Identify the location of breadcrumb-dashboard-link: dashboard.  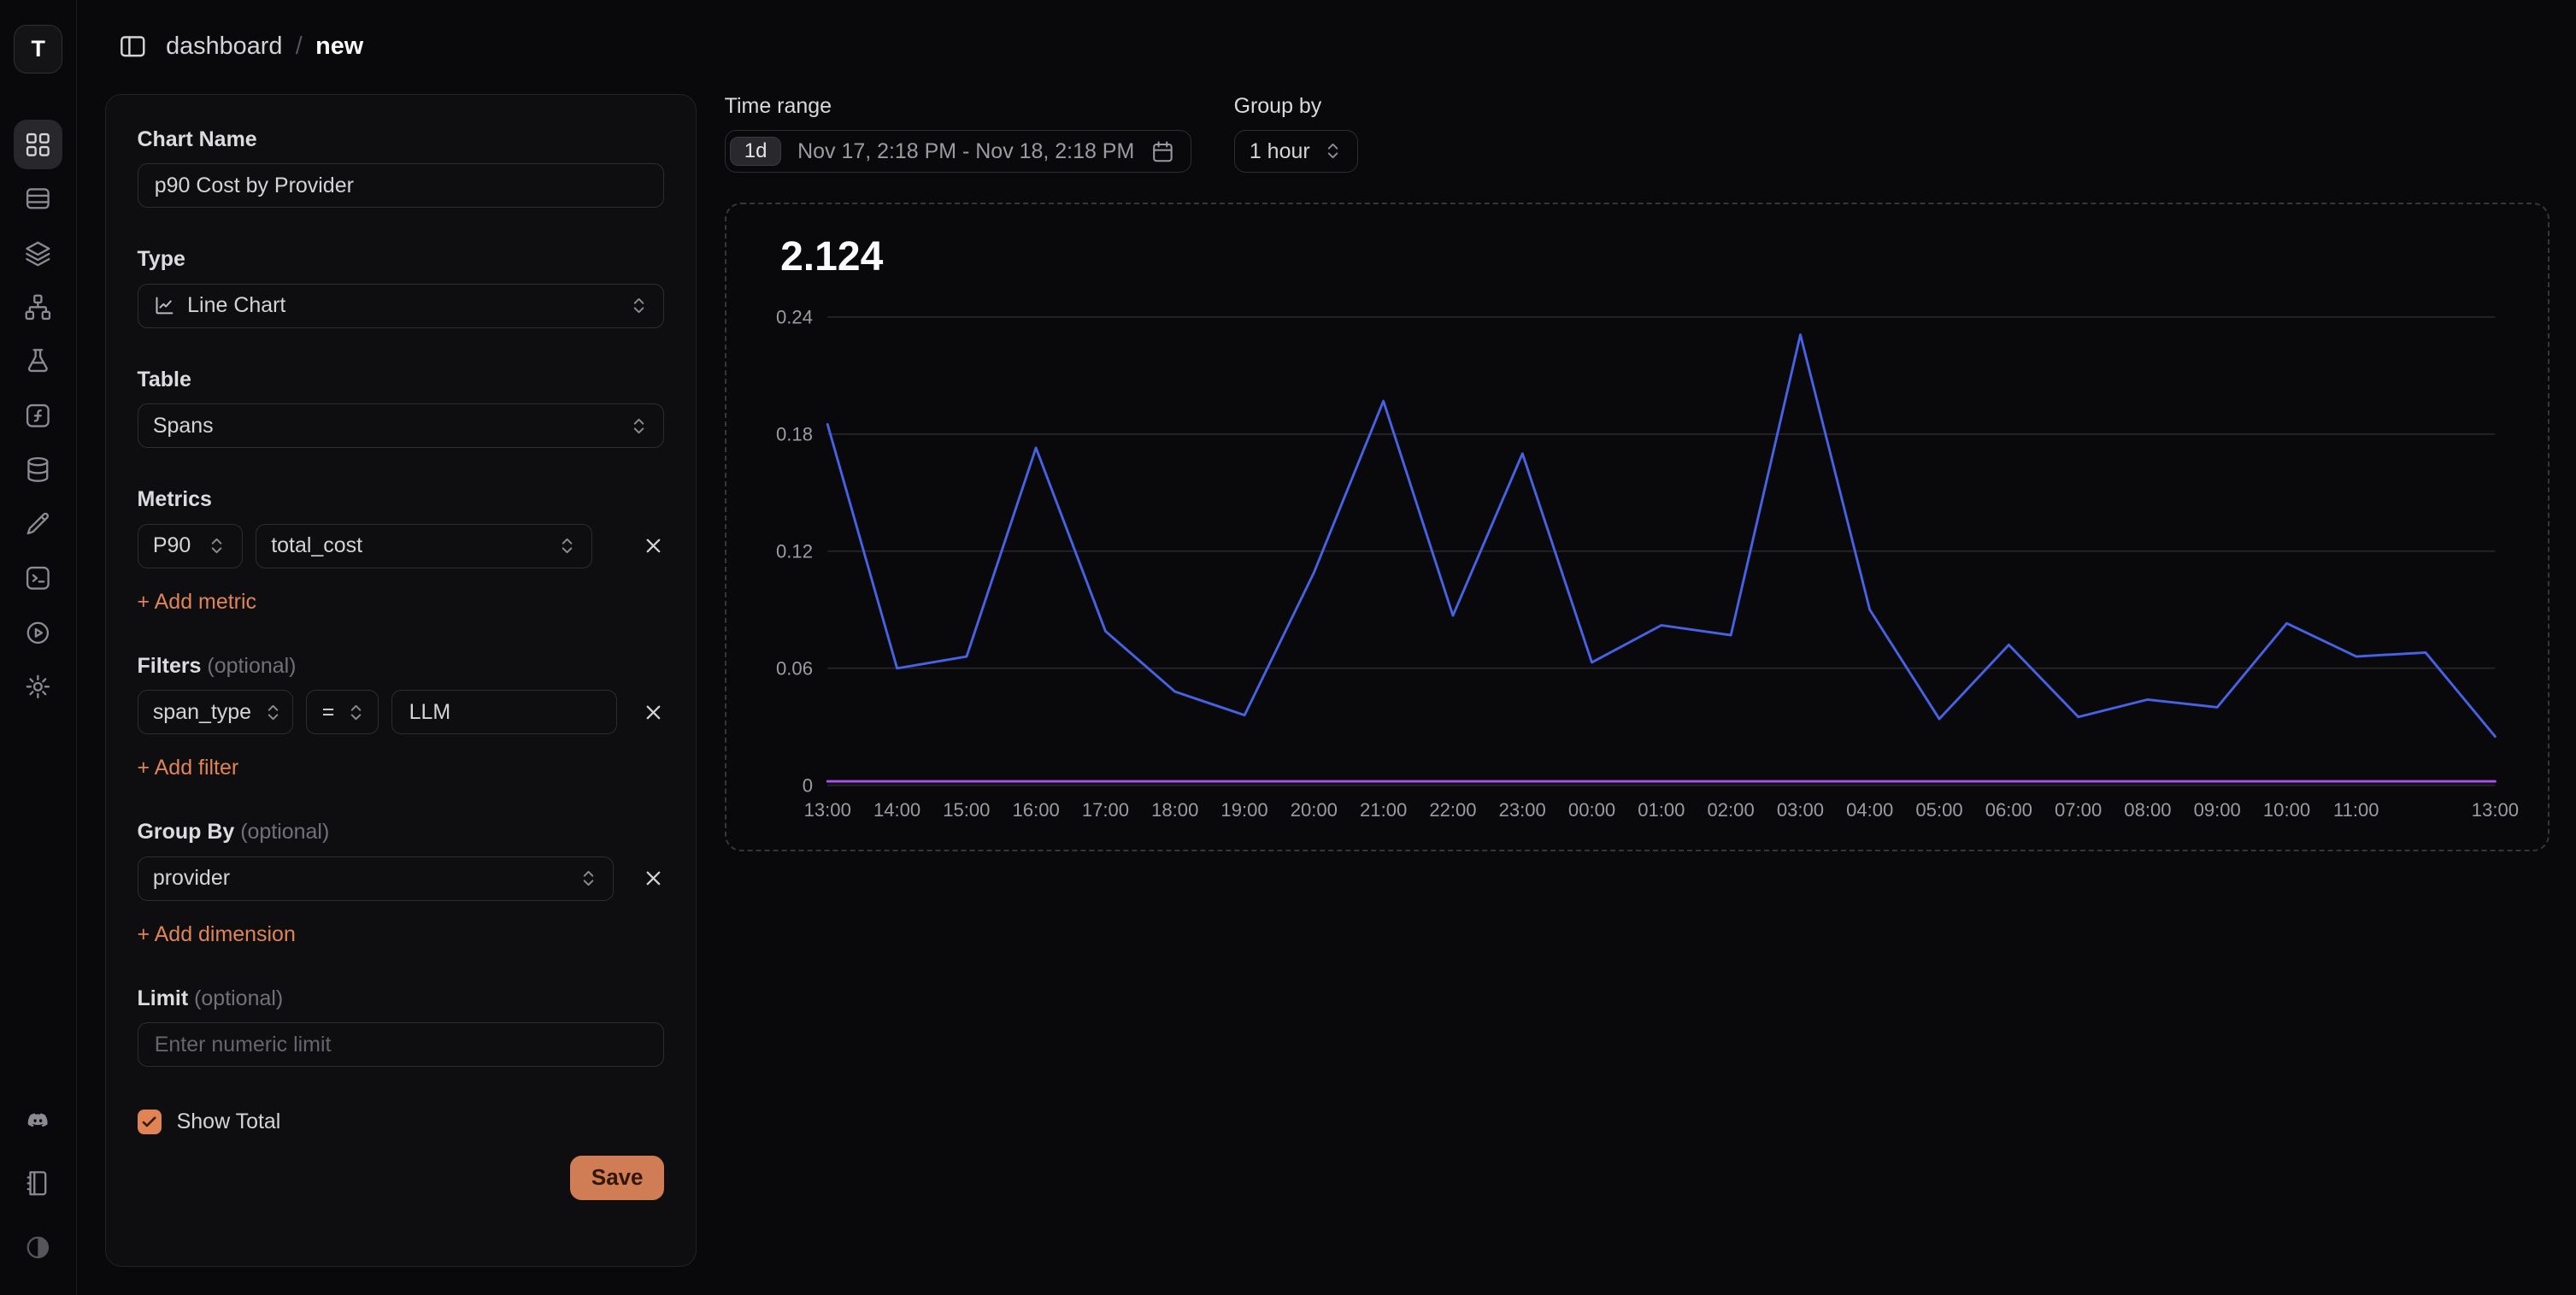
(224, 47).